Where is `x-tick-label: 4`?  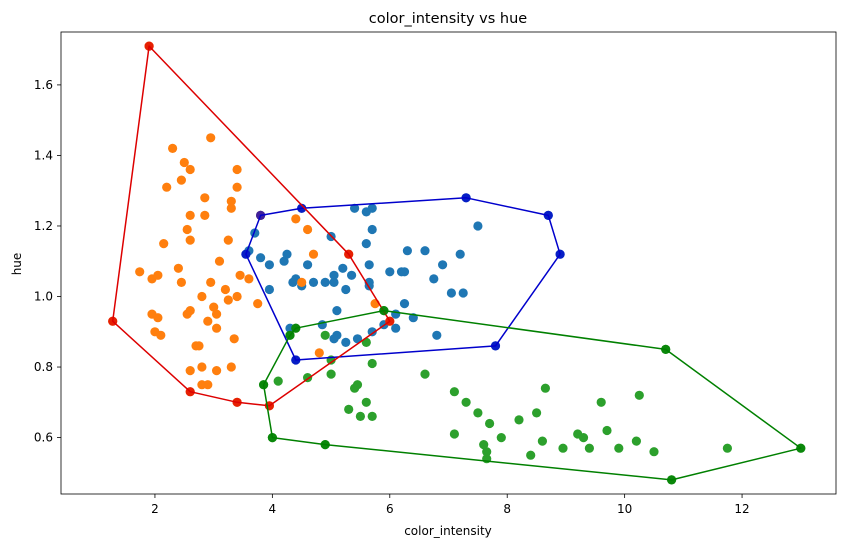
x-tick-label: 4 is located at coordinates (273, 509).